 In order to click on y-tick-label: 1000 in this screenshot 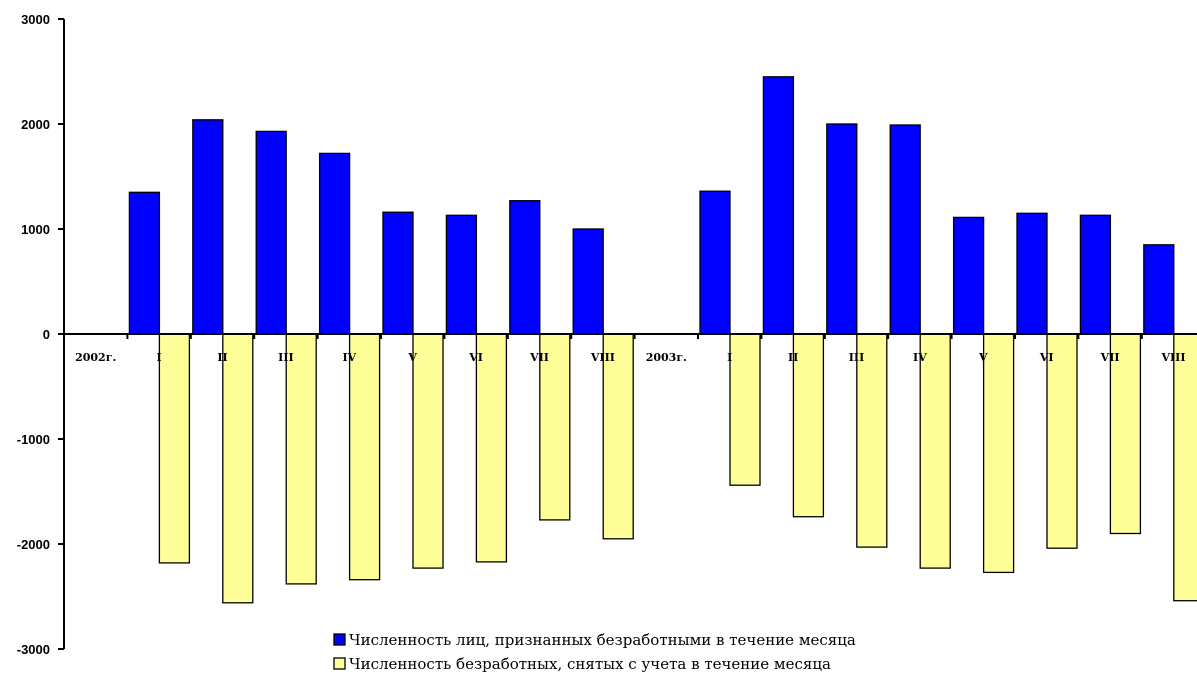, I will do `click(35, 229)`.